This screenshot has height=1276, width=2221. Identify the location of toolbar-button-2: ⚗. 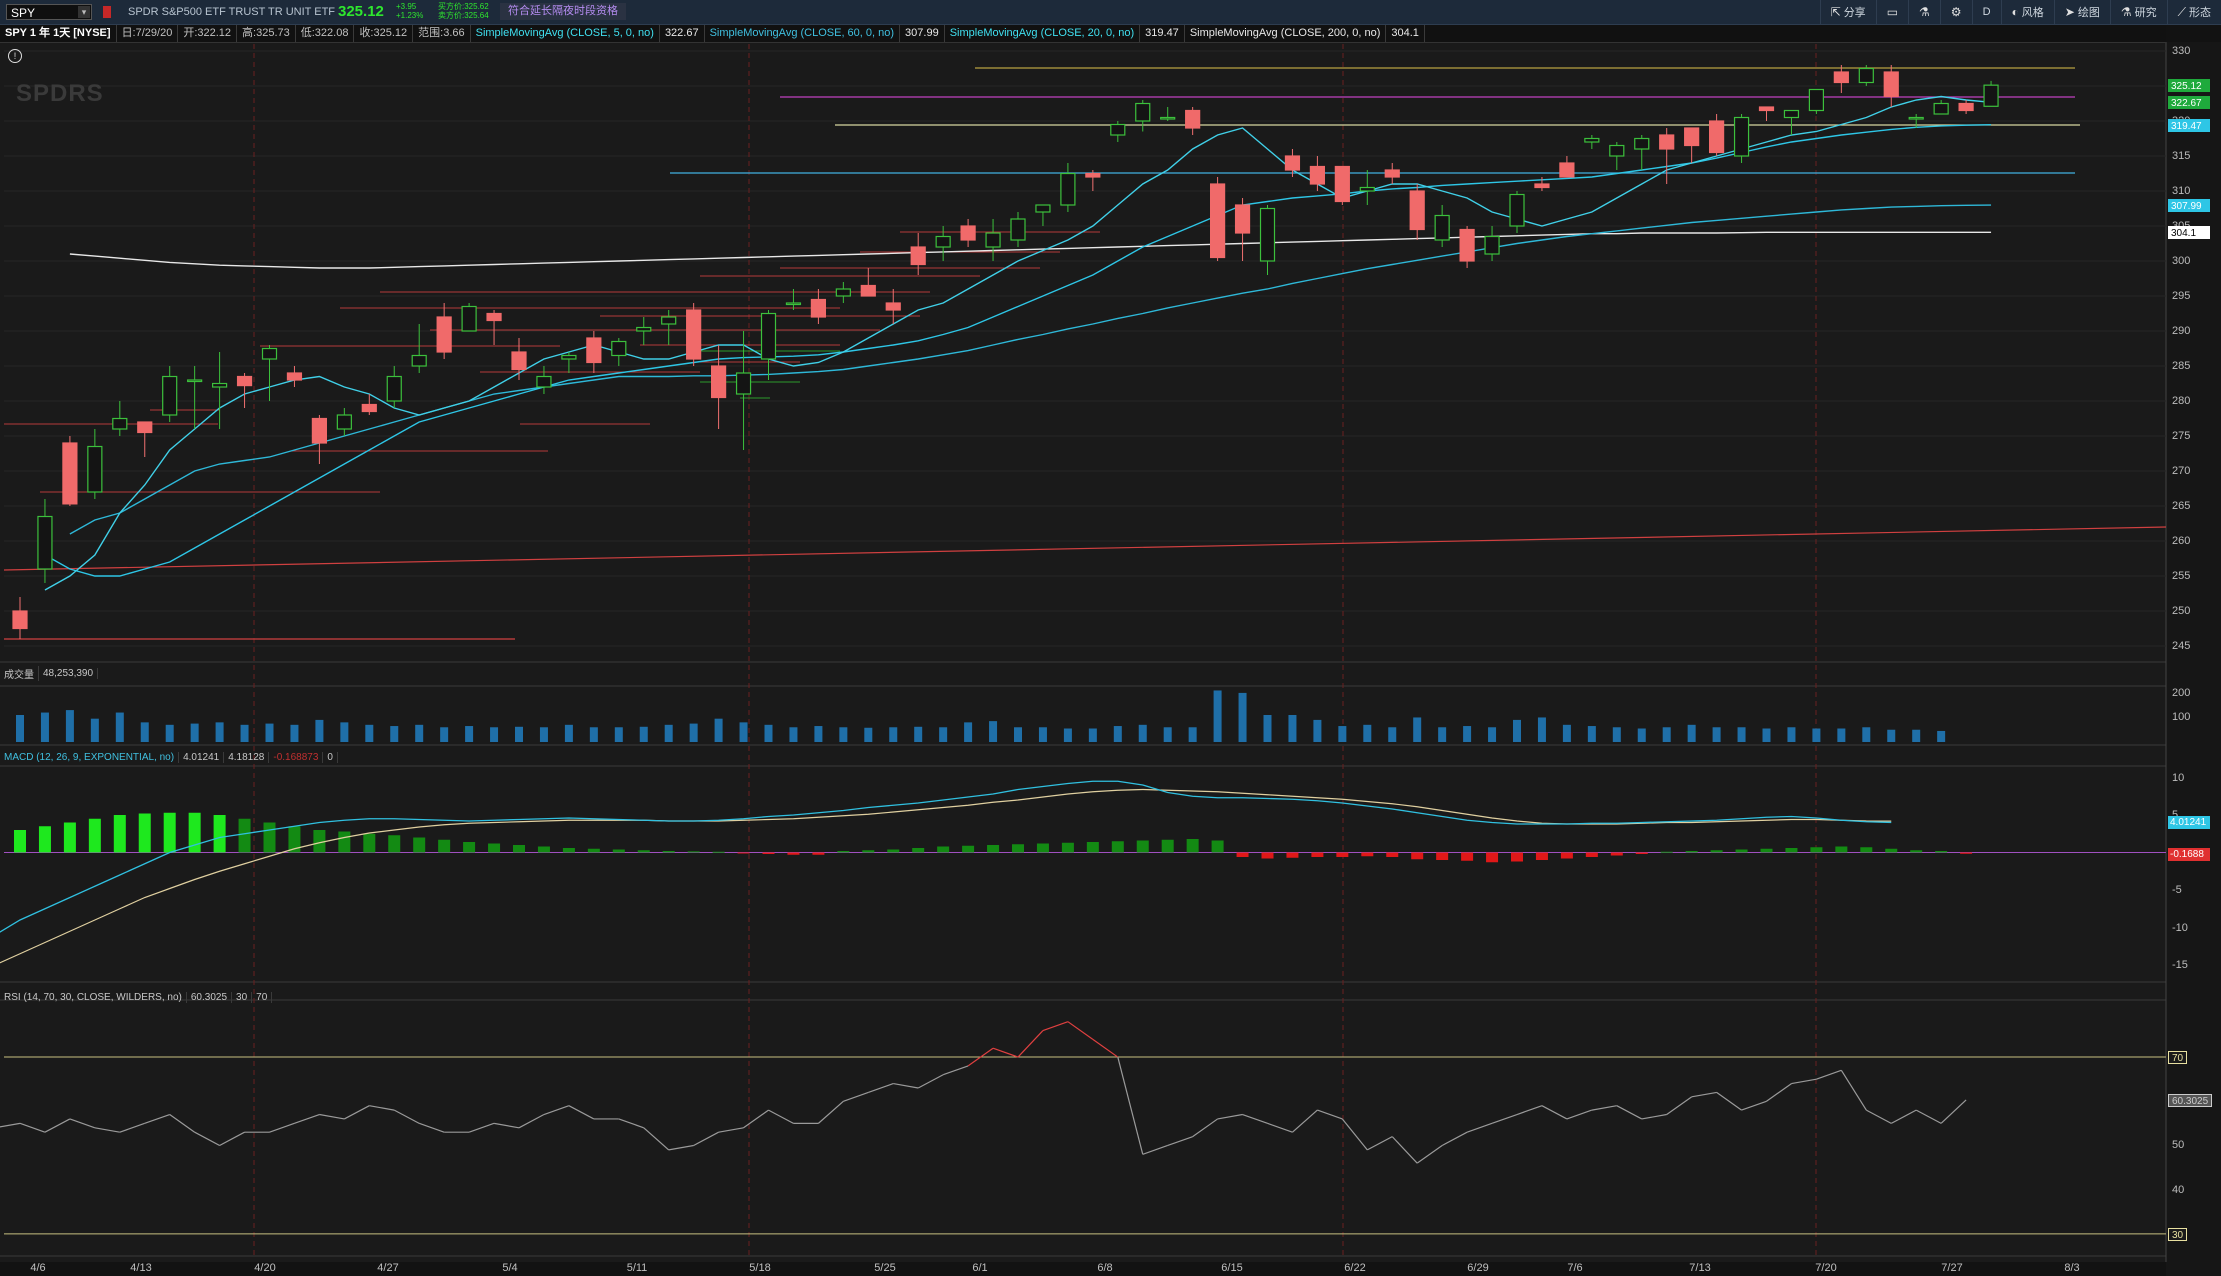
(1924, 12).